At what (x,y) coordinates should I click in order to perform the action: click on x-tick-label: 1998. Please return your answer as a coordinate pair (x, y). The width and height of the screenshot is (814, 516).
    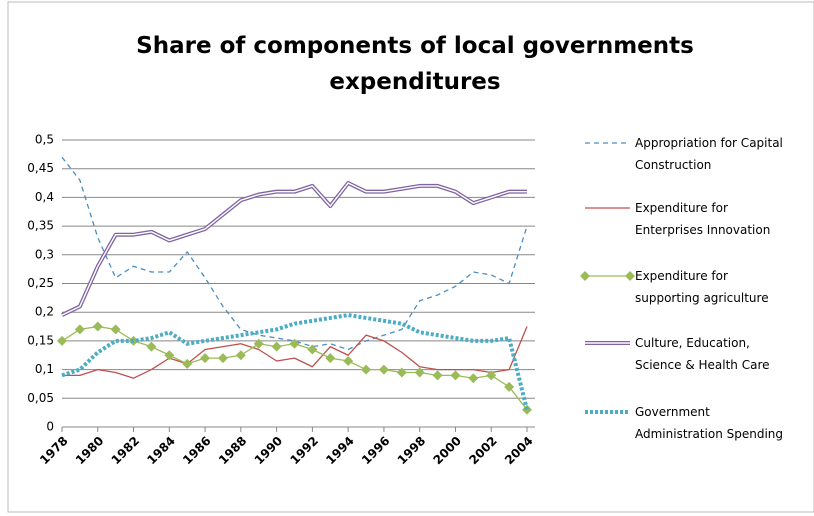
    Looking at the image, I should click on (412, 451).